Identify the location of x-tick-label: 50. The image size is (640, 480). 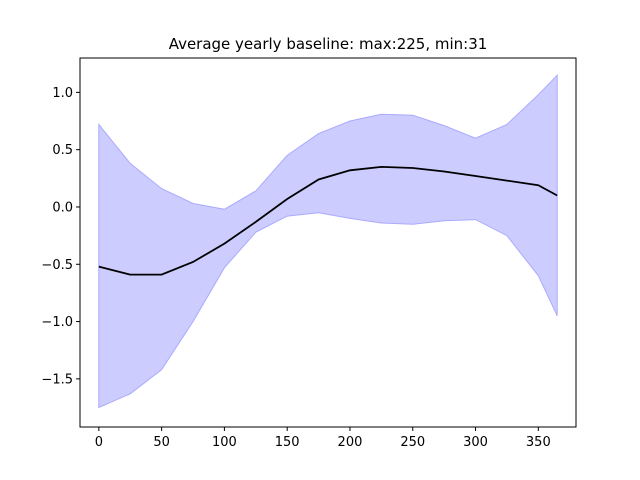
(161, 442).